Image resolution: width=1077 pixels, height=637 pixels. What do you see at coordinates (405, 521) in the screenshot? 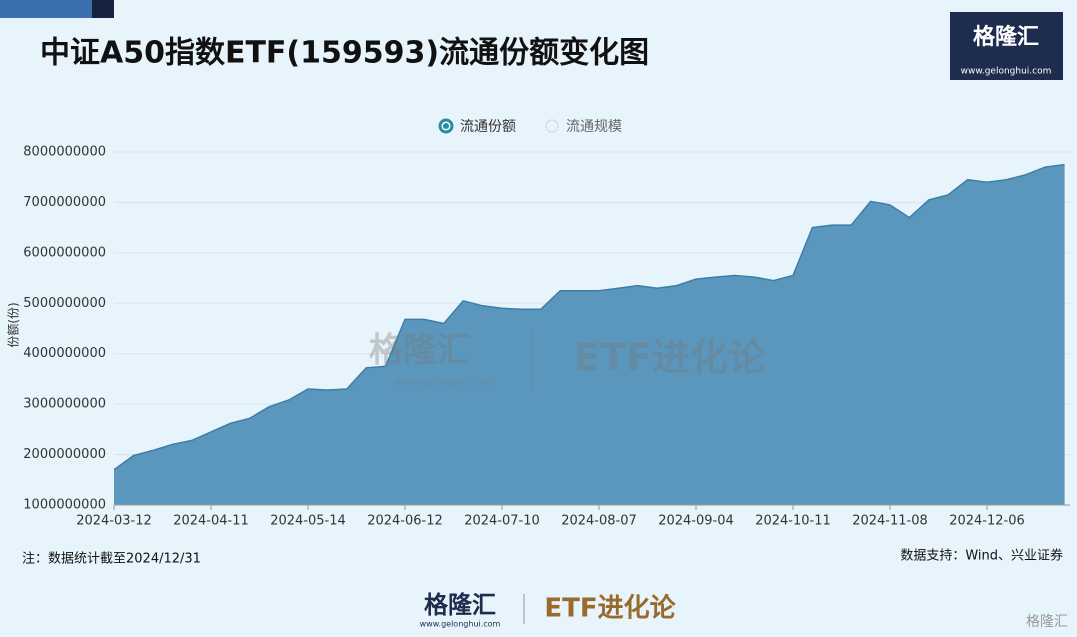
I see `x-tick-label: 2024-06-12` at bounding box center [405, 521].